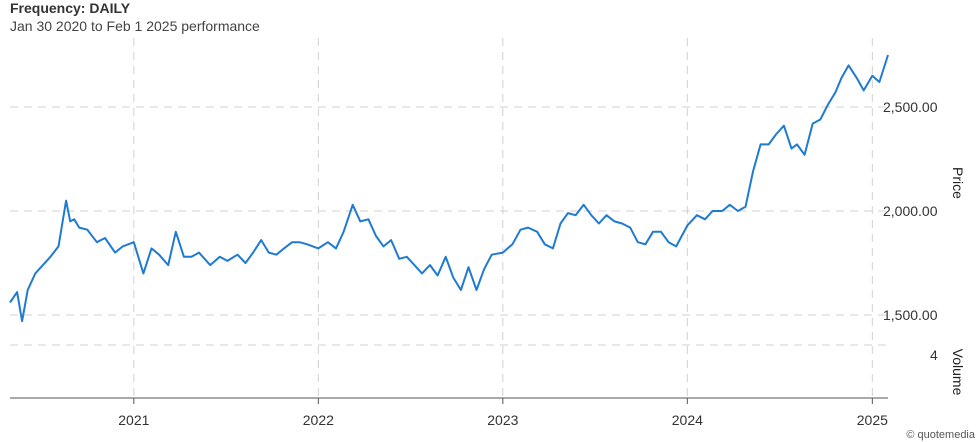 This screenshot has height=442, width=980. I want to click on y-axis-title-volume: Volume, so click(958, 372).